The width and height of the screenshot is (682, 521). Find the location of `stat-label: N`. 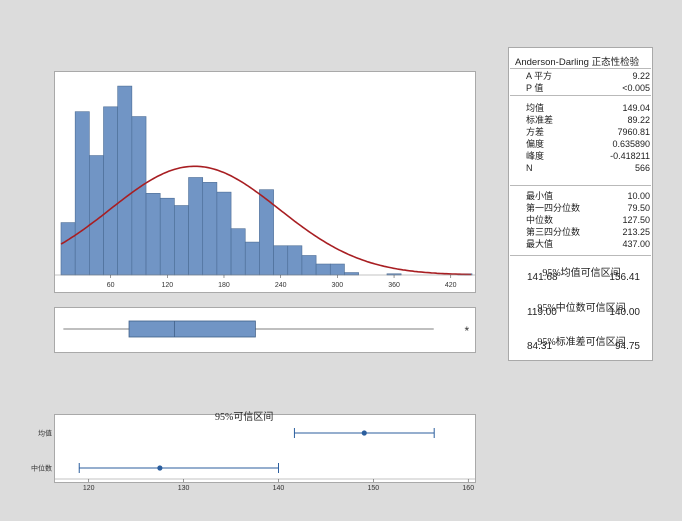

stat-label: N is located at coordinates (529, 168).